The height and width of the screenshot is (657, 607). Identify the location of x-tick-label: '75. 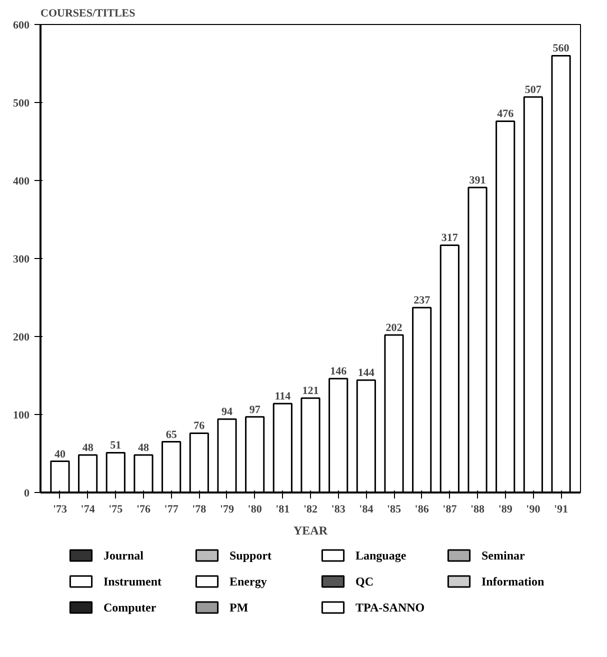
(116, 510).